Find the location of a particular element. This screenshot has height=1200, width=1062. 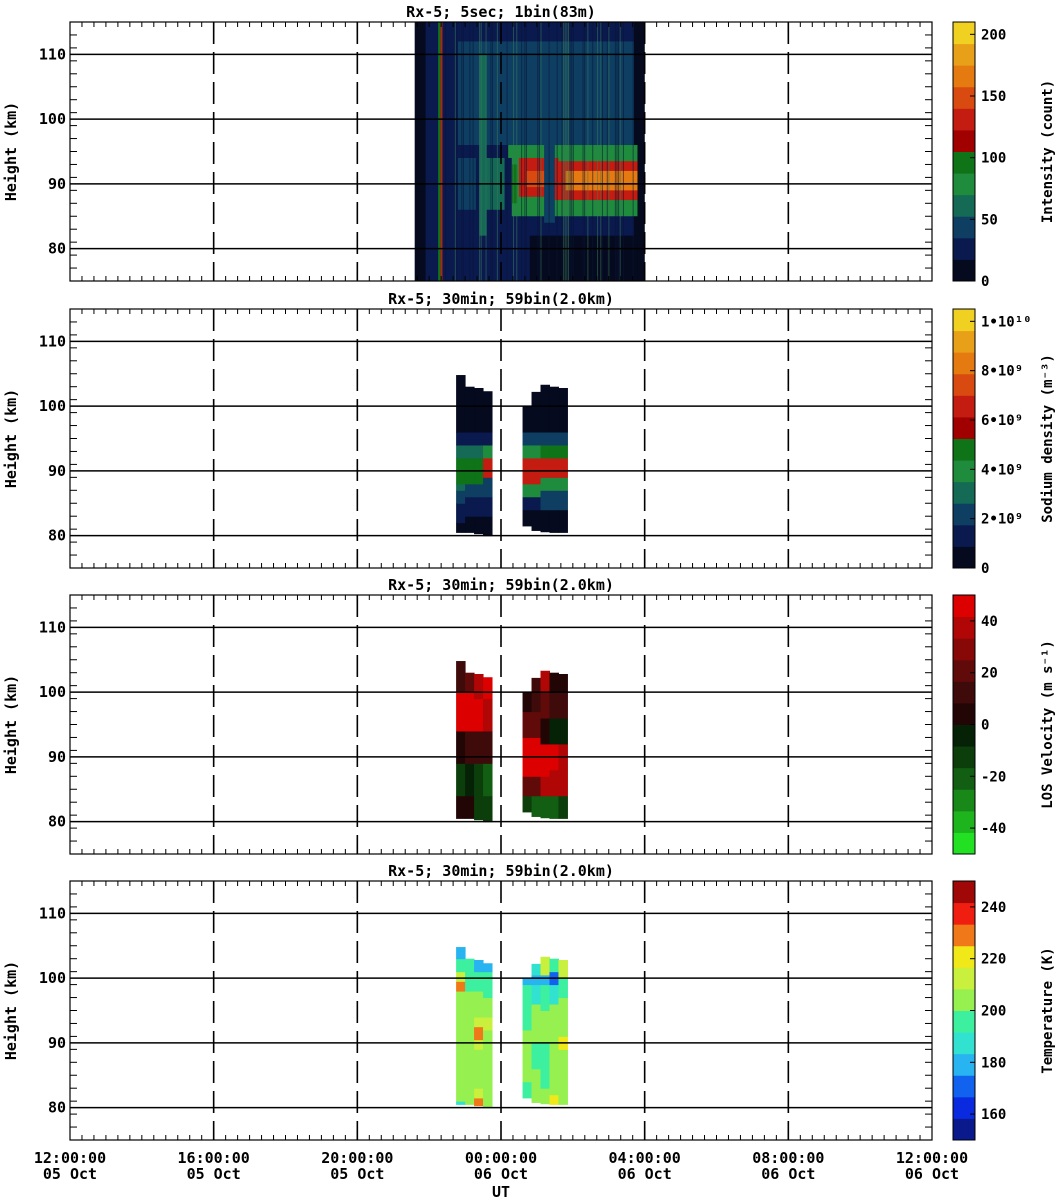

x-axis-label: UT is located at coordinates (501, 1191).